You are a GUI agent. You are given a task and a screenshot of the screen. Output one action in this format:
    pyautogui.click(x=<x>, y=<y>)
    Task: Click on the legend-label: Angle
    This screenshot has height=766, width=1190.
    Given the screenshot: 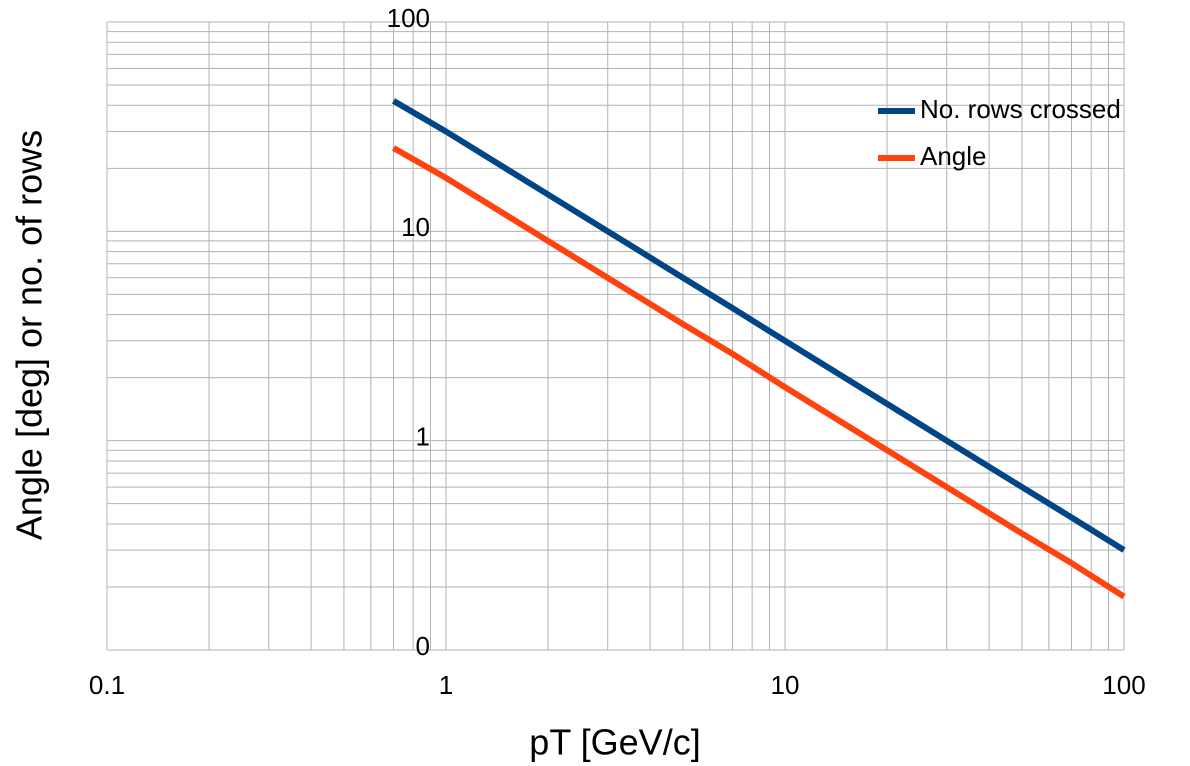 What is the action you would take?
    pyautogui.click(x=953, y=156)
    